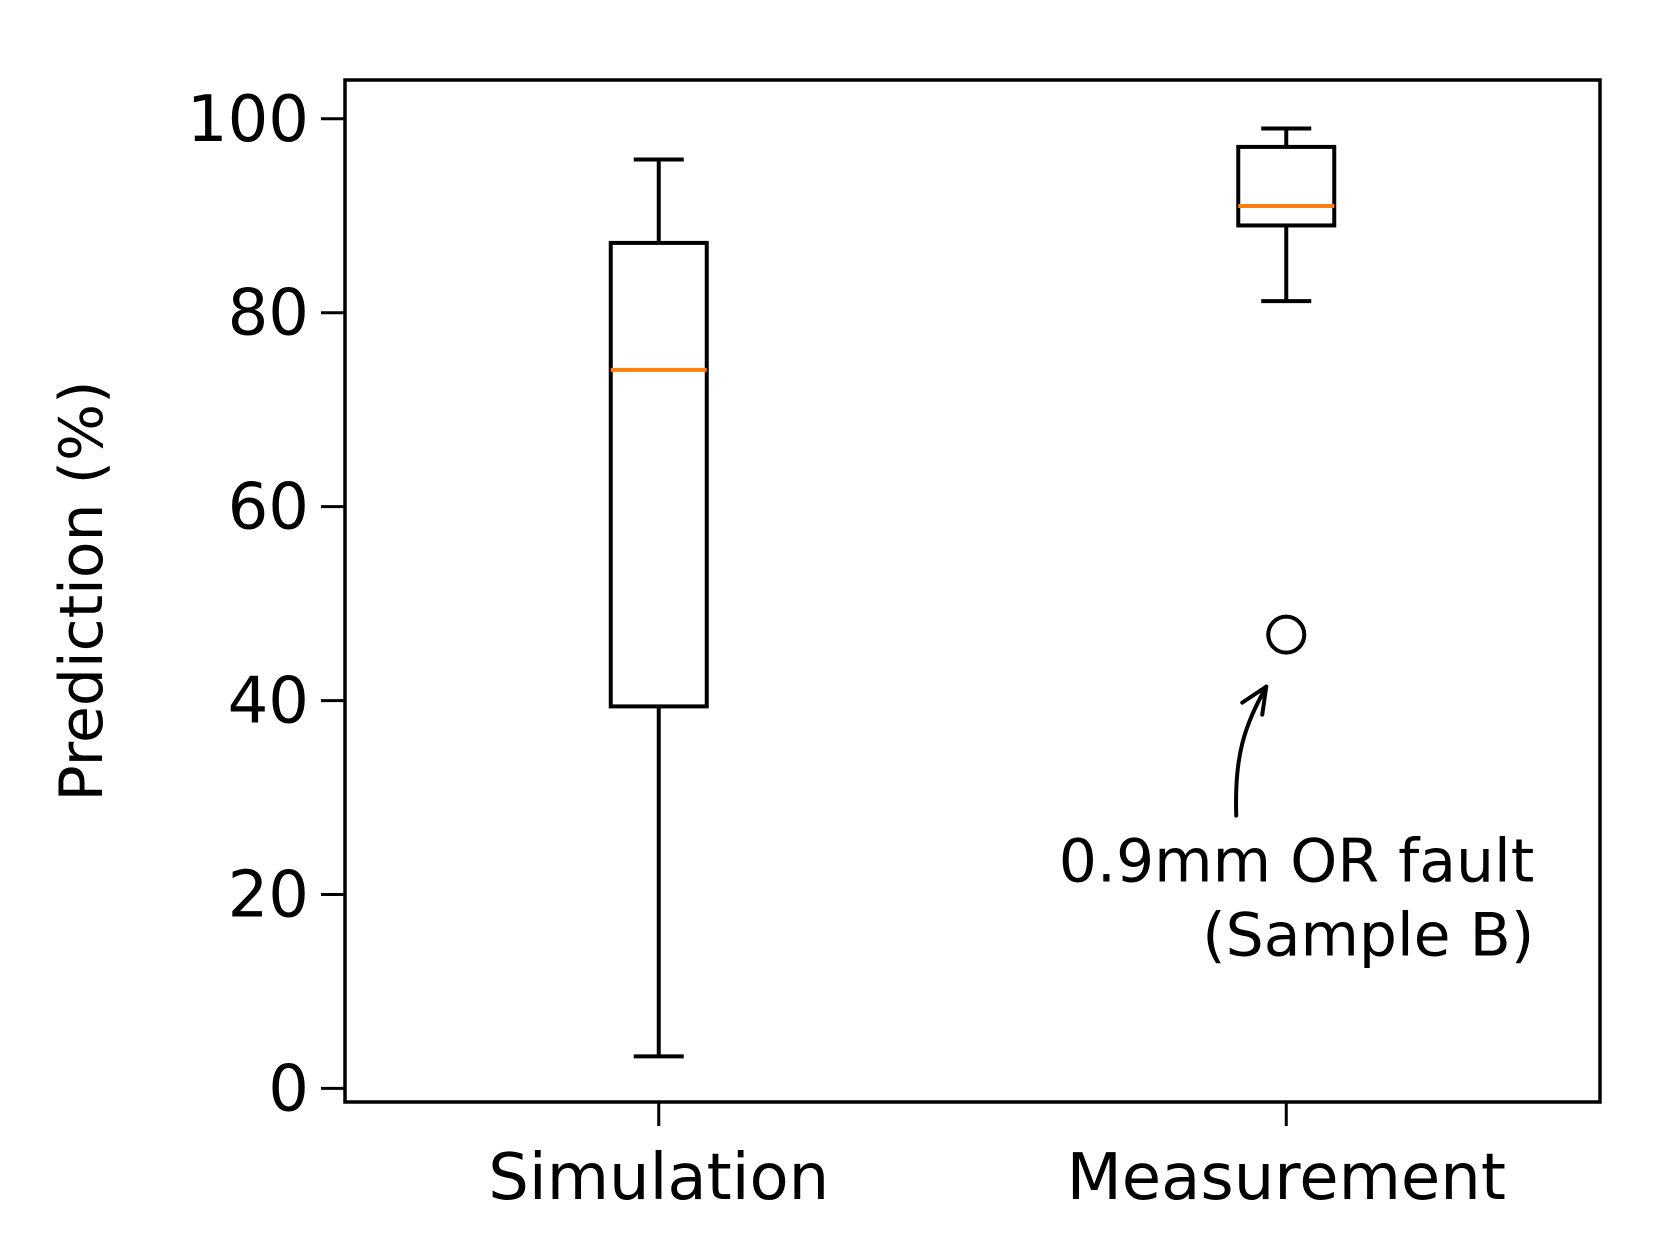  I want to click on y-axis-label: Prediction (%), so click(82, 591).